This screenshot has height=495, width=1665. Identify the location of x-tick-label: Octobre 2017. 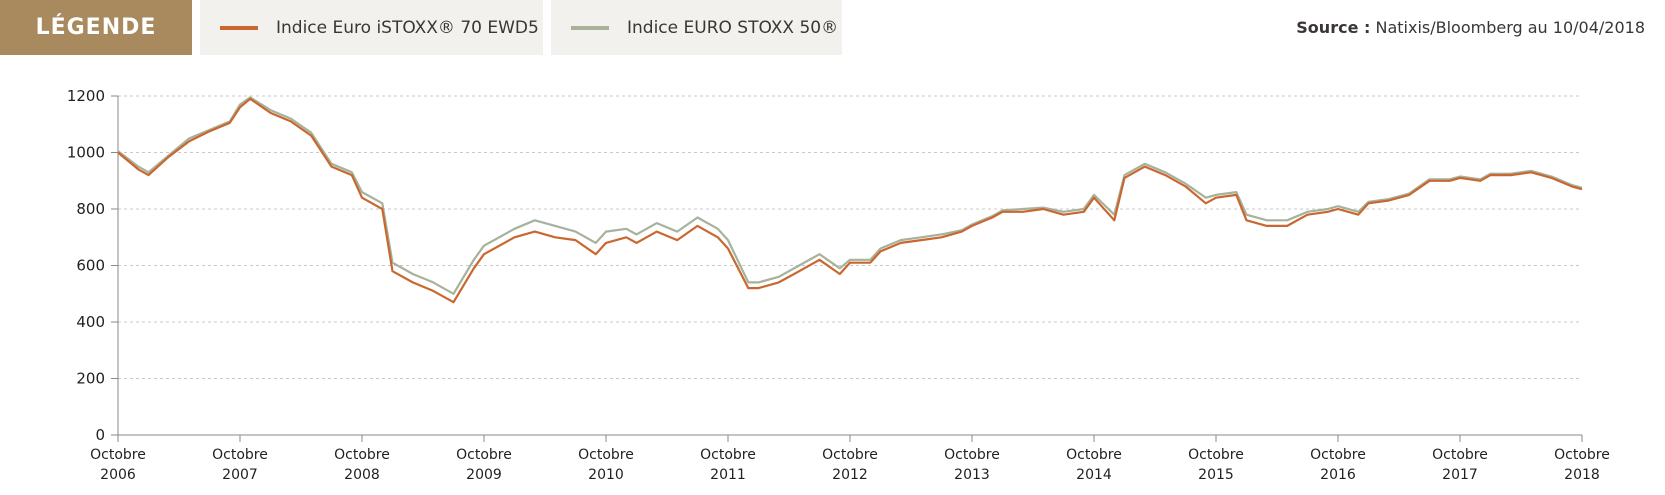
(1460, 465).